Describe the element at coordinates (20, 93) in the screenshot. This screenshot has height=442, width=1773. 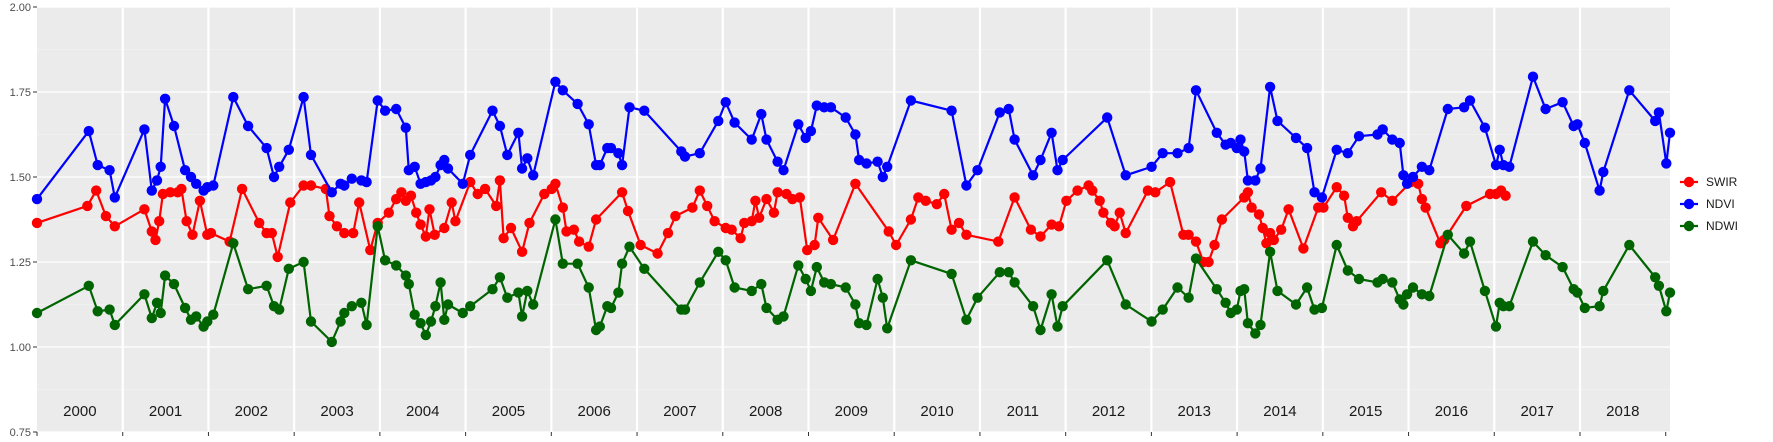
I see `y-tick-label: 1.75` at that location.